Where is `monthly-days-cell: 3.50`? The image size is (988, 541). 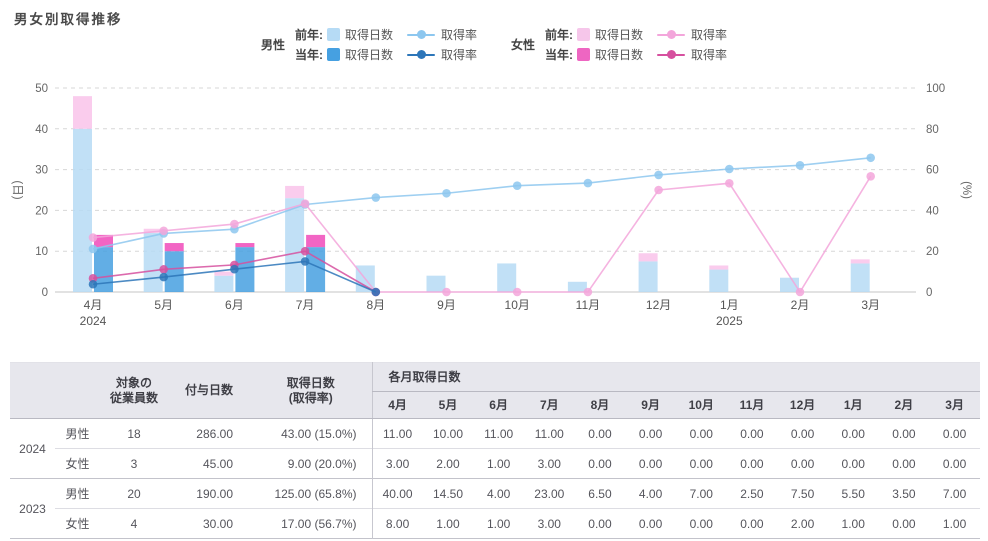 monthly-days-cell: 3.50 is located at coordinates (904, 493).